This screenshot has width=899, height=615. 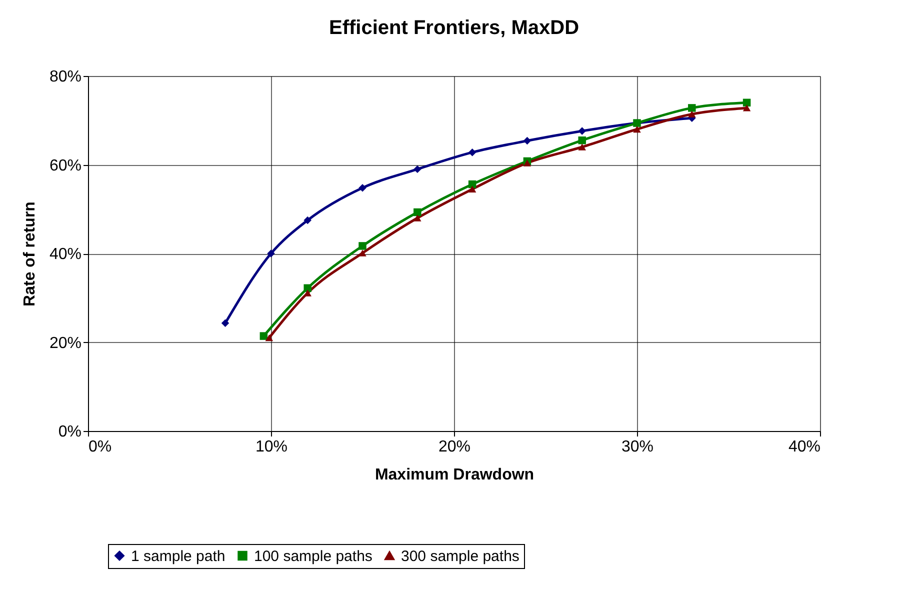 I want to click on y-axis-title: Rate of return, so click(x=29, y=254).